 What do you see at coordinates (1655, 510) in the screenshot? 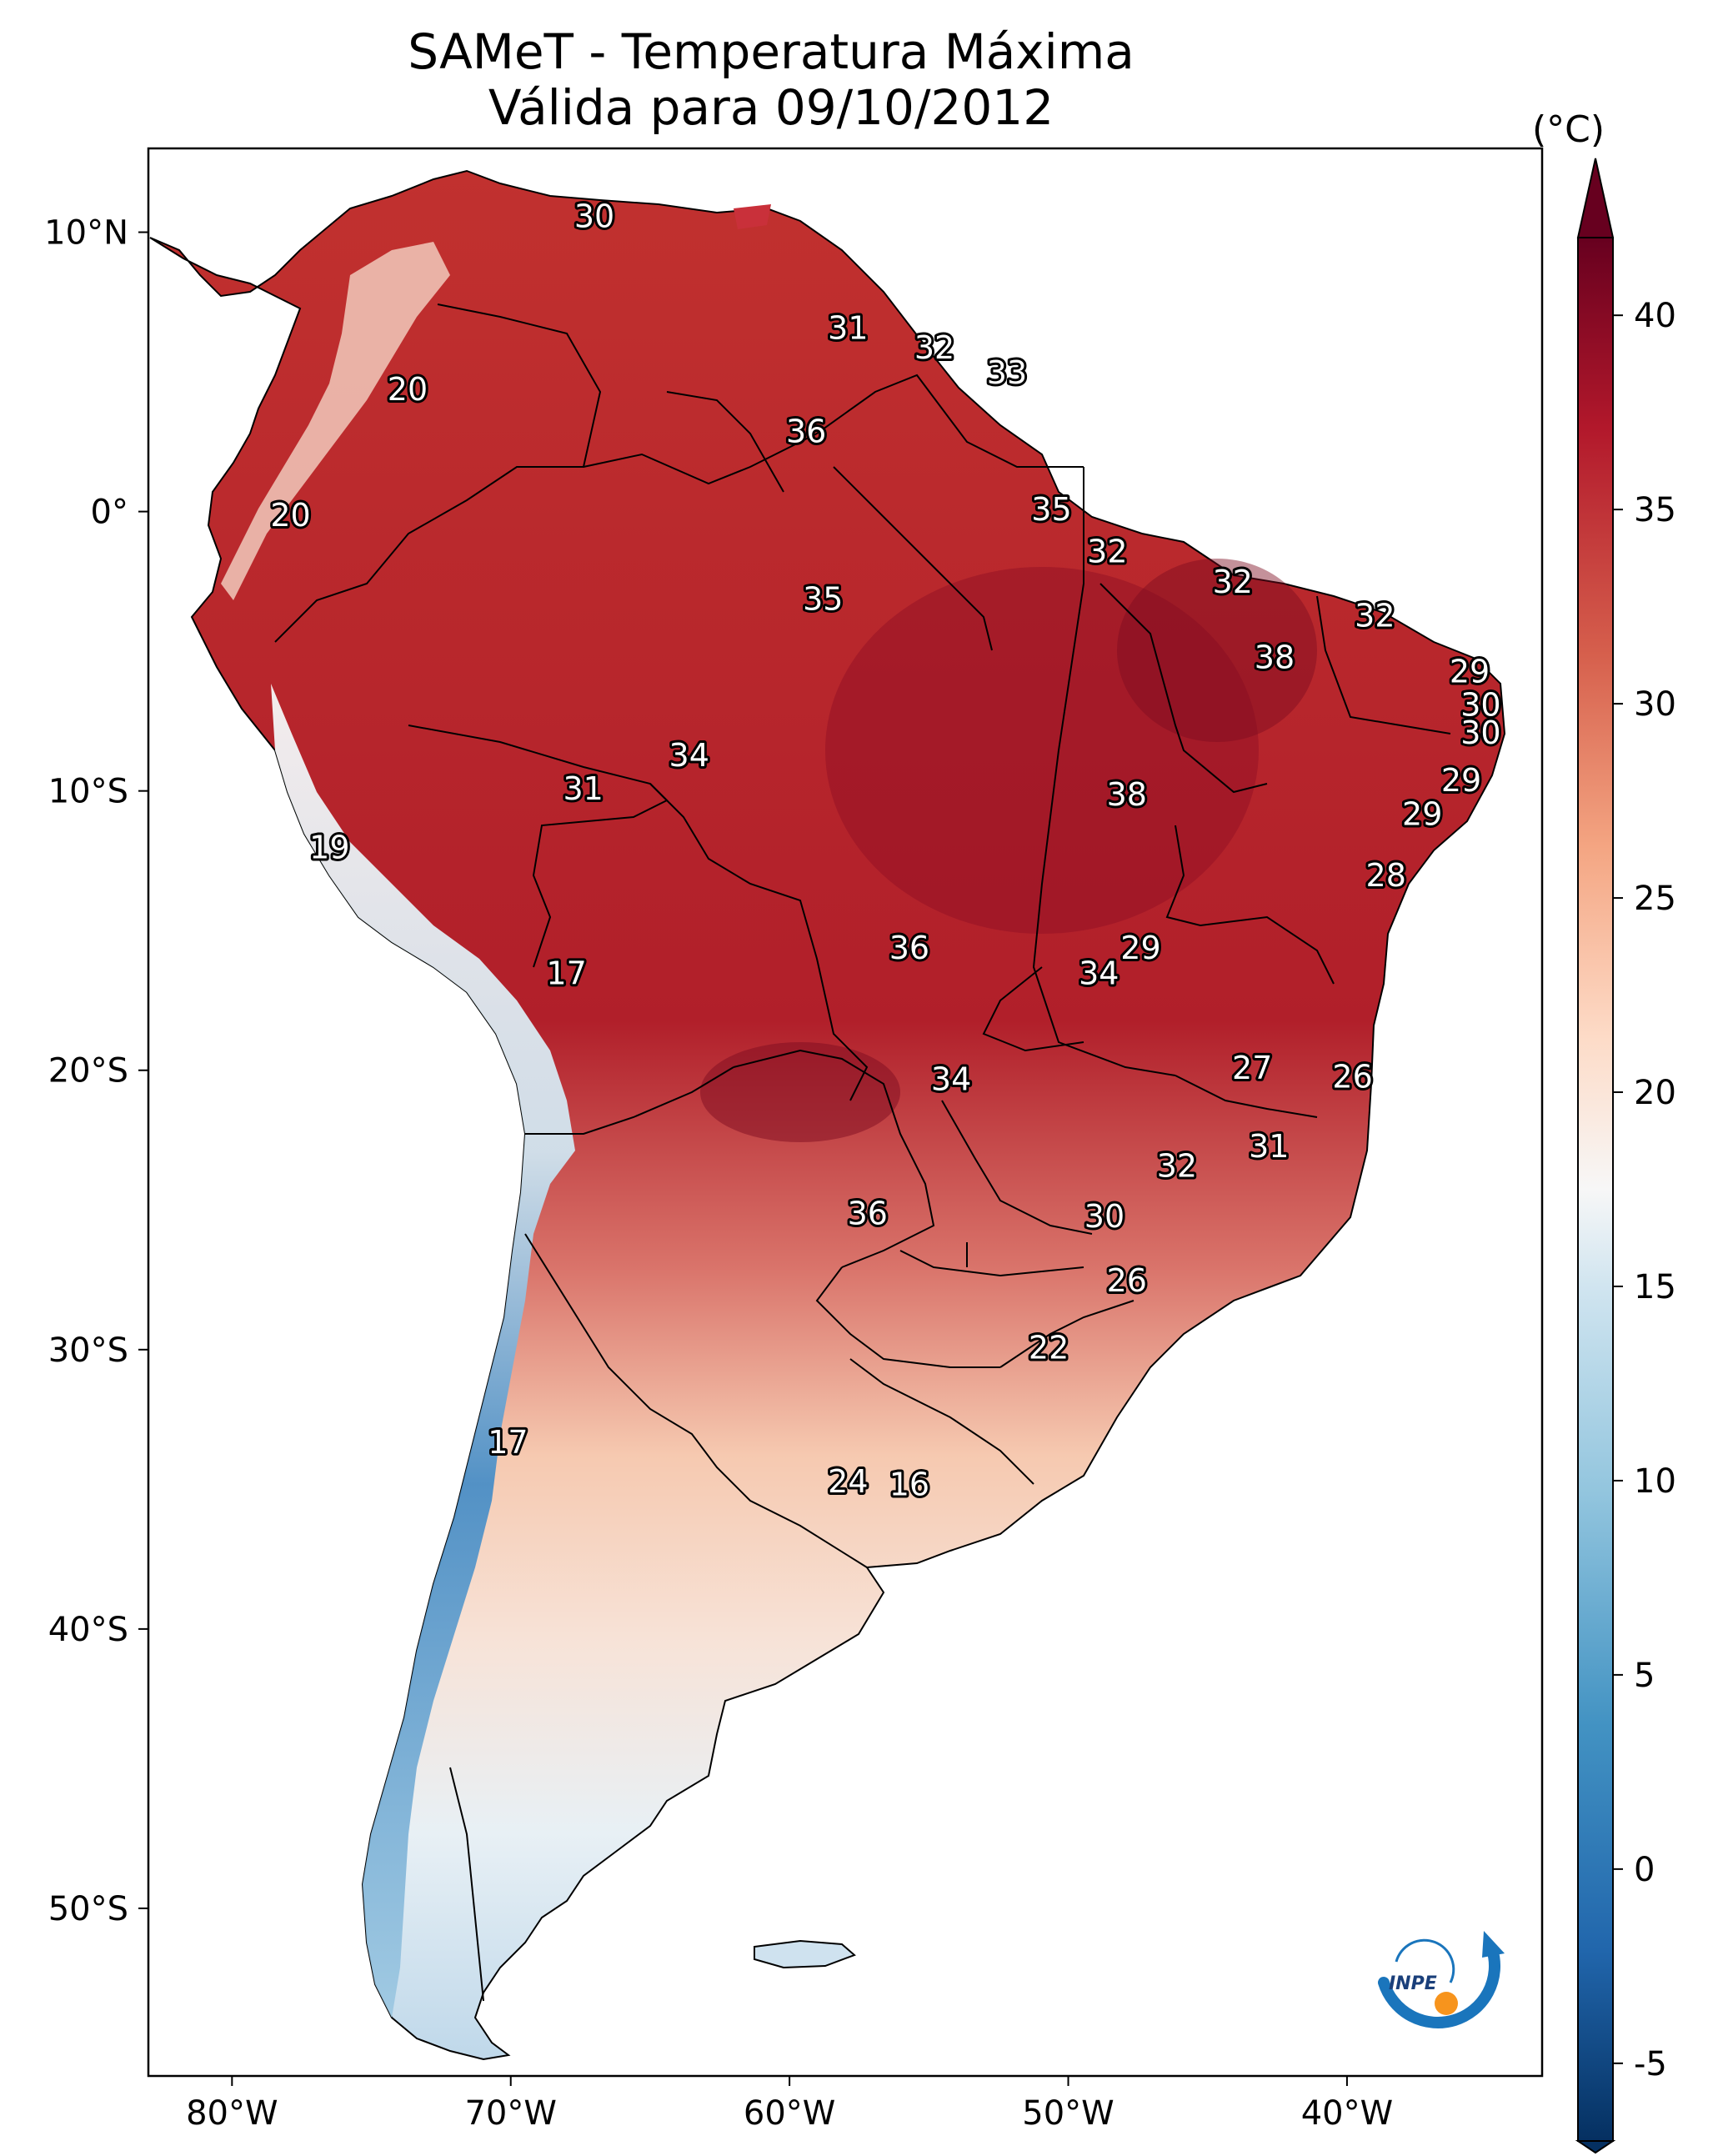
I see `colorbar-tick-label: 35` at bounding box center [1655, 510].